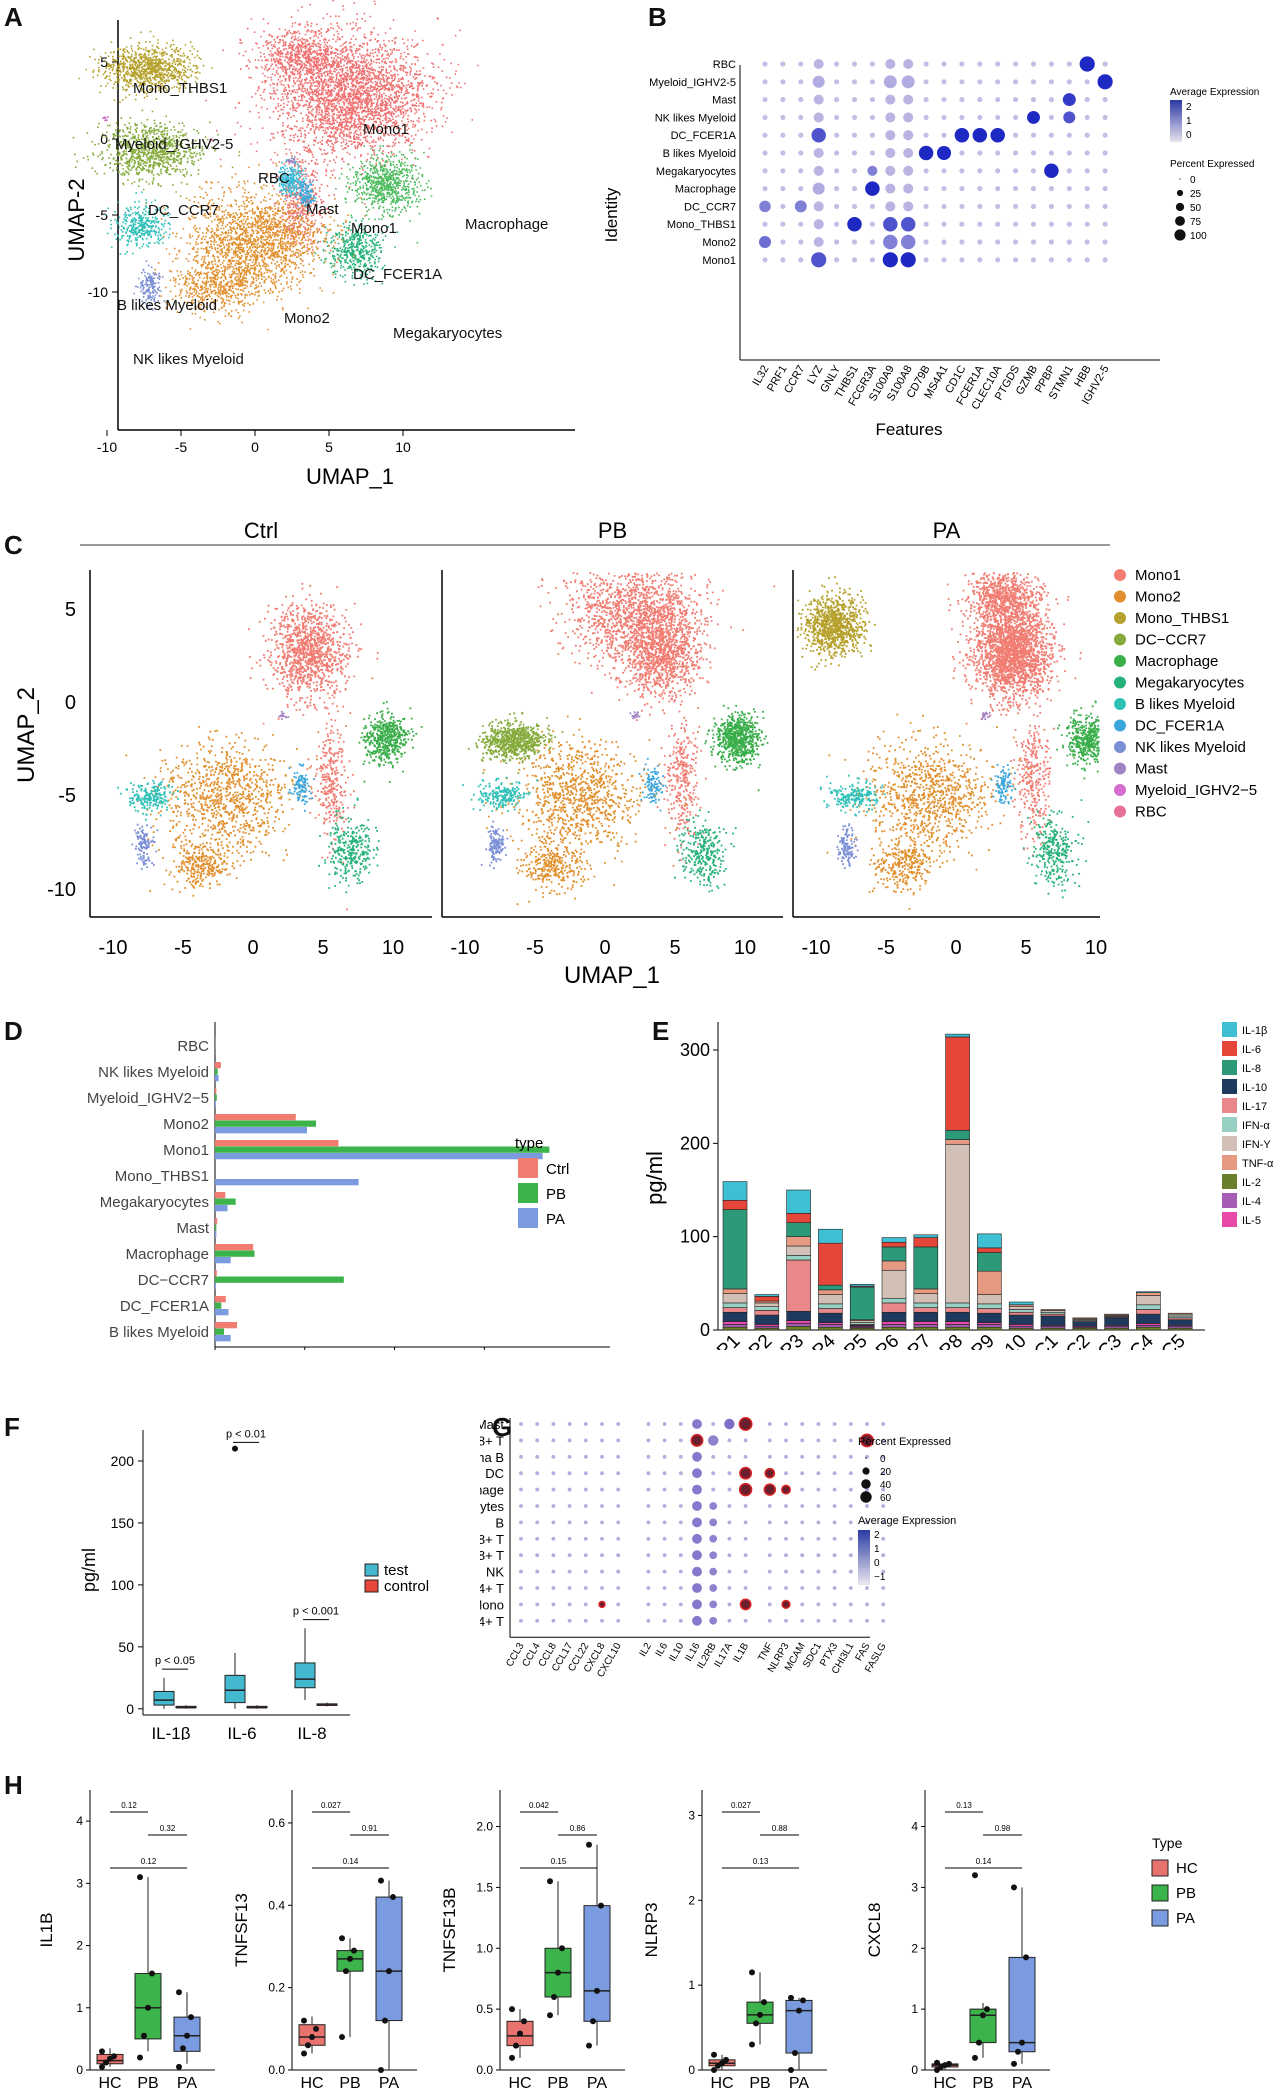 This screenshot has width=1288, height=2092. What do you see at coordinates (555, 1219) in the screenshot?
I see `bar-d-legend-label: PA` at bounding box center [555, 1219].